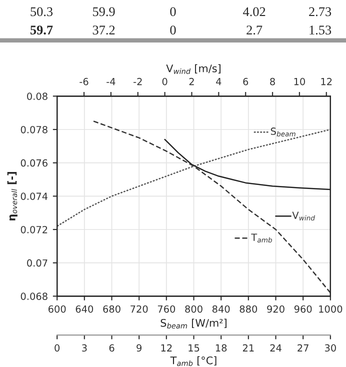  What do you see at coordinates (245, 82) in the screenshot?
I see `x2-tick-label: 6` at bounding box center [245, 82].